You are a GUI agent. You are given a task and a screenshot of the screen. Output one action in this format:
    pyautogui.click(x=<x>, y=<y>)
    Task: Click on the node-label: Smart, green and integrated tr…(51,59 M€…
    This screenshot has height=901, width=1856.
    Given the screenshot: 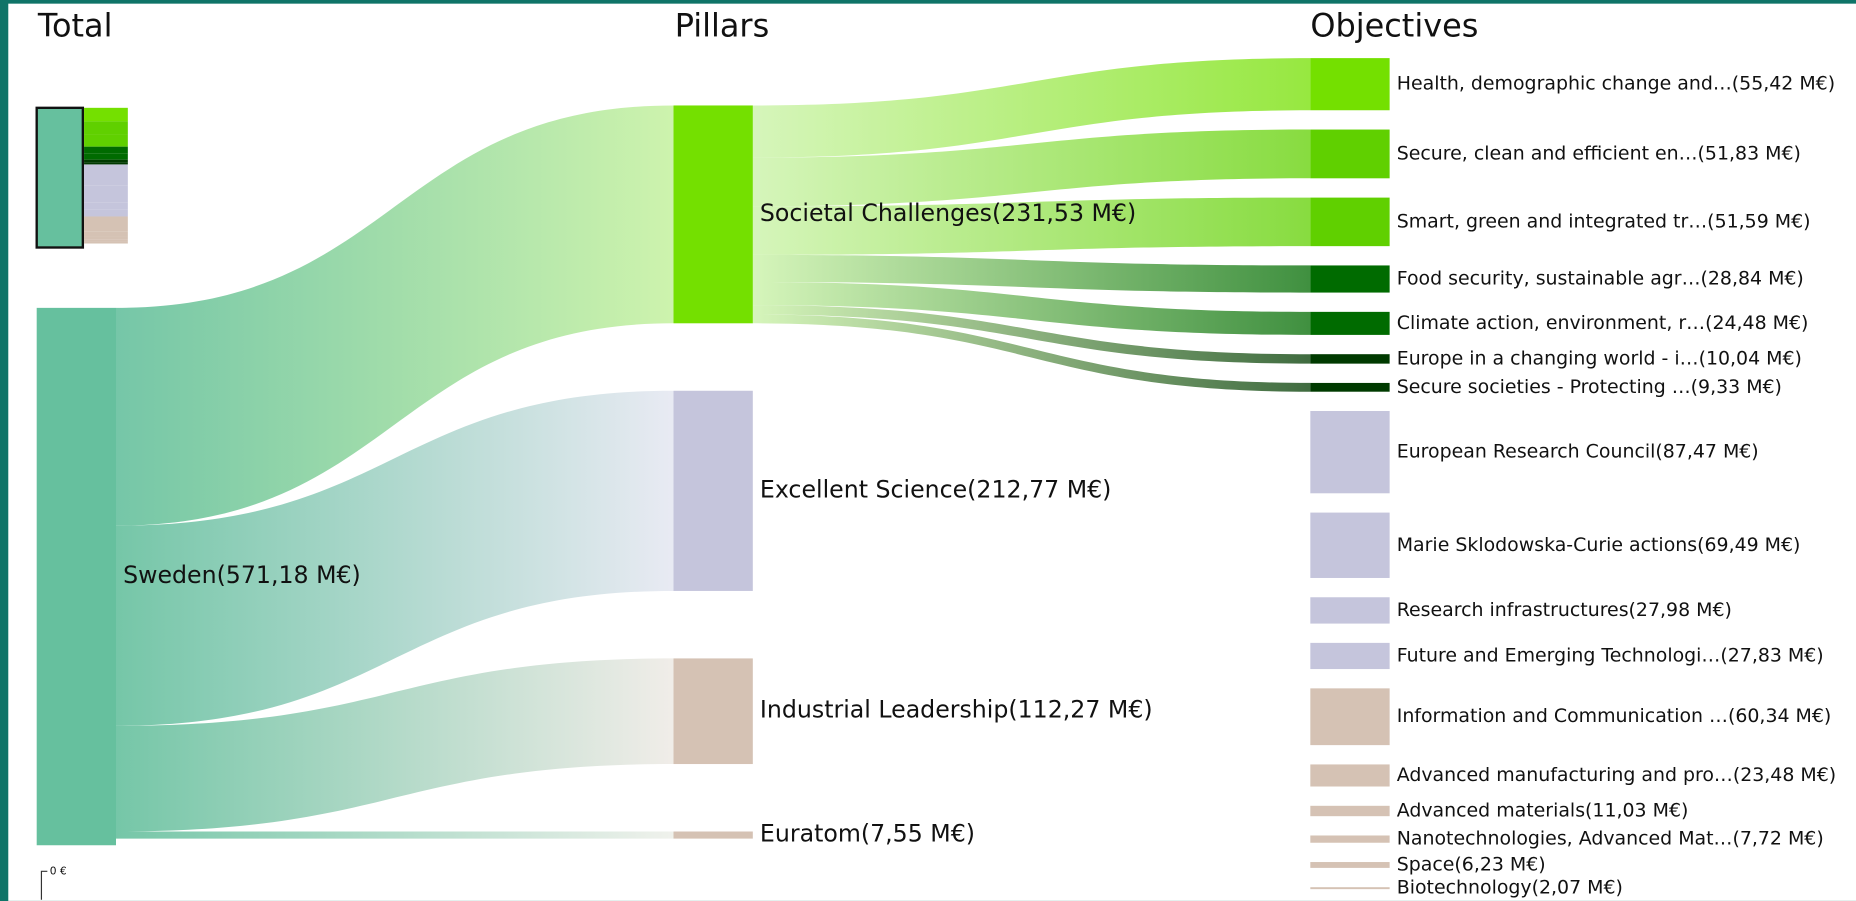 What is the action you would take?
    pyautogui.click(x=1604, y=221)
    